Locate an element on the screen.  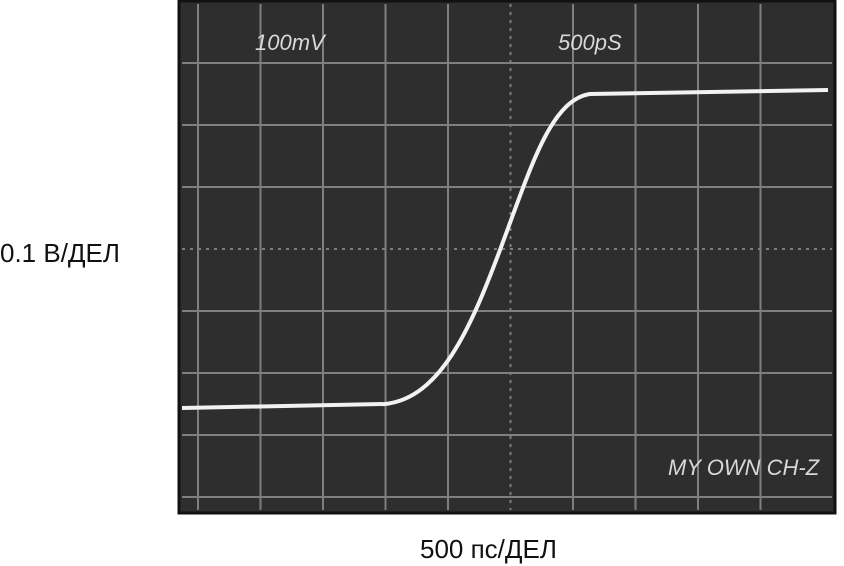
volts-readout: 100mV is located at coordinates (291, 42).